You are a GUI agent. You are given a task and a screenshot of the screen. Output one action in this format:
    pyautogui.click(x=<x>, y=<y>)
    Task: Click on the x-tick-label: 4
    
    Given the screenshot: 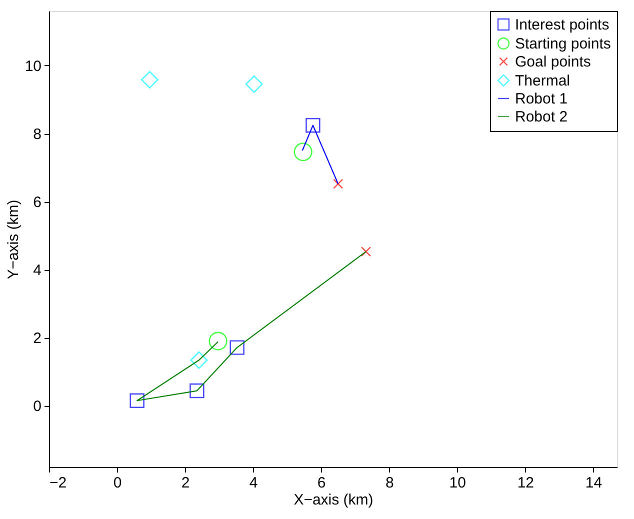 What is the action you would take?
    pyautogui.click(x=253, y=483)
    